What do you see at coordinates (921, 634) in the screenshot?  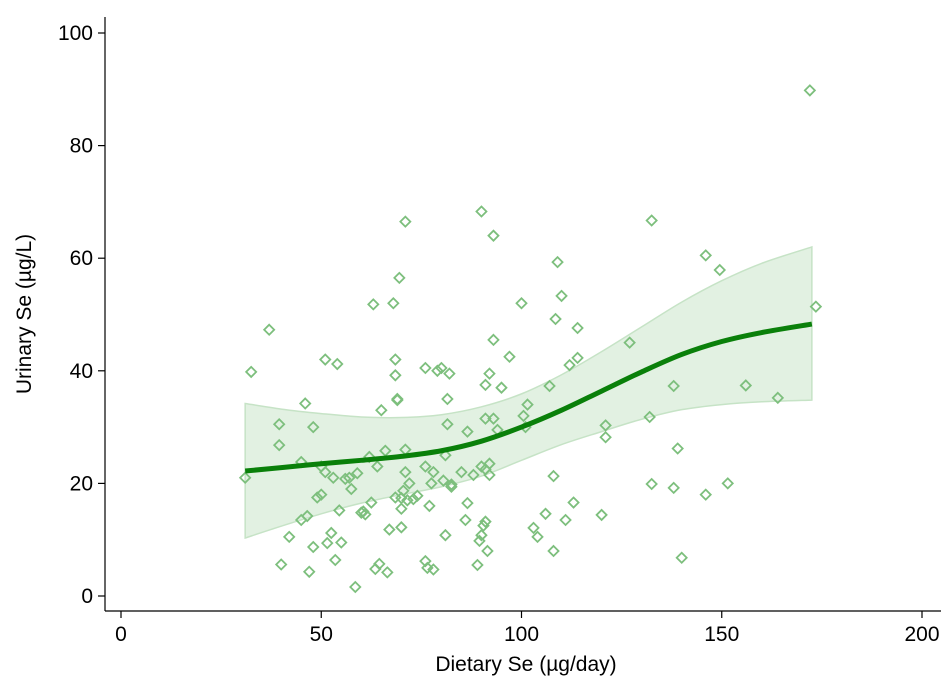 I see `x-tick-label: 200` at bounding box center [921, 634].